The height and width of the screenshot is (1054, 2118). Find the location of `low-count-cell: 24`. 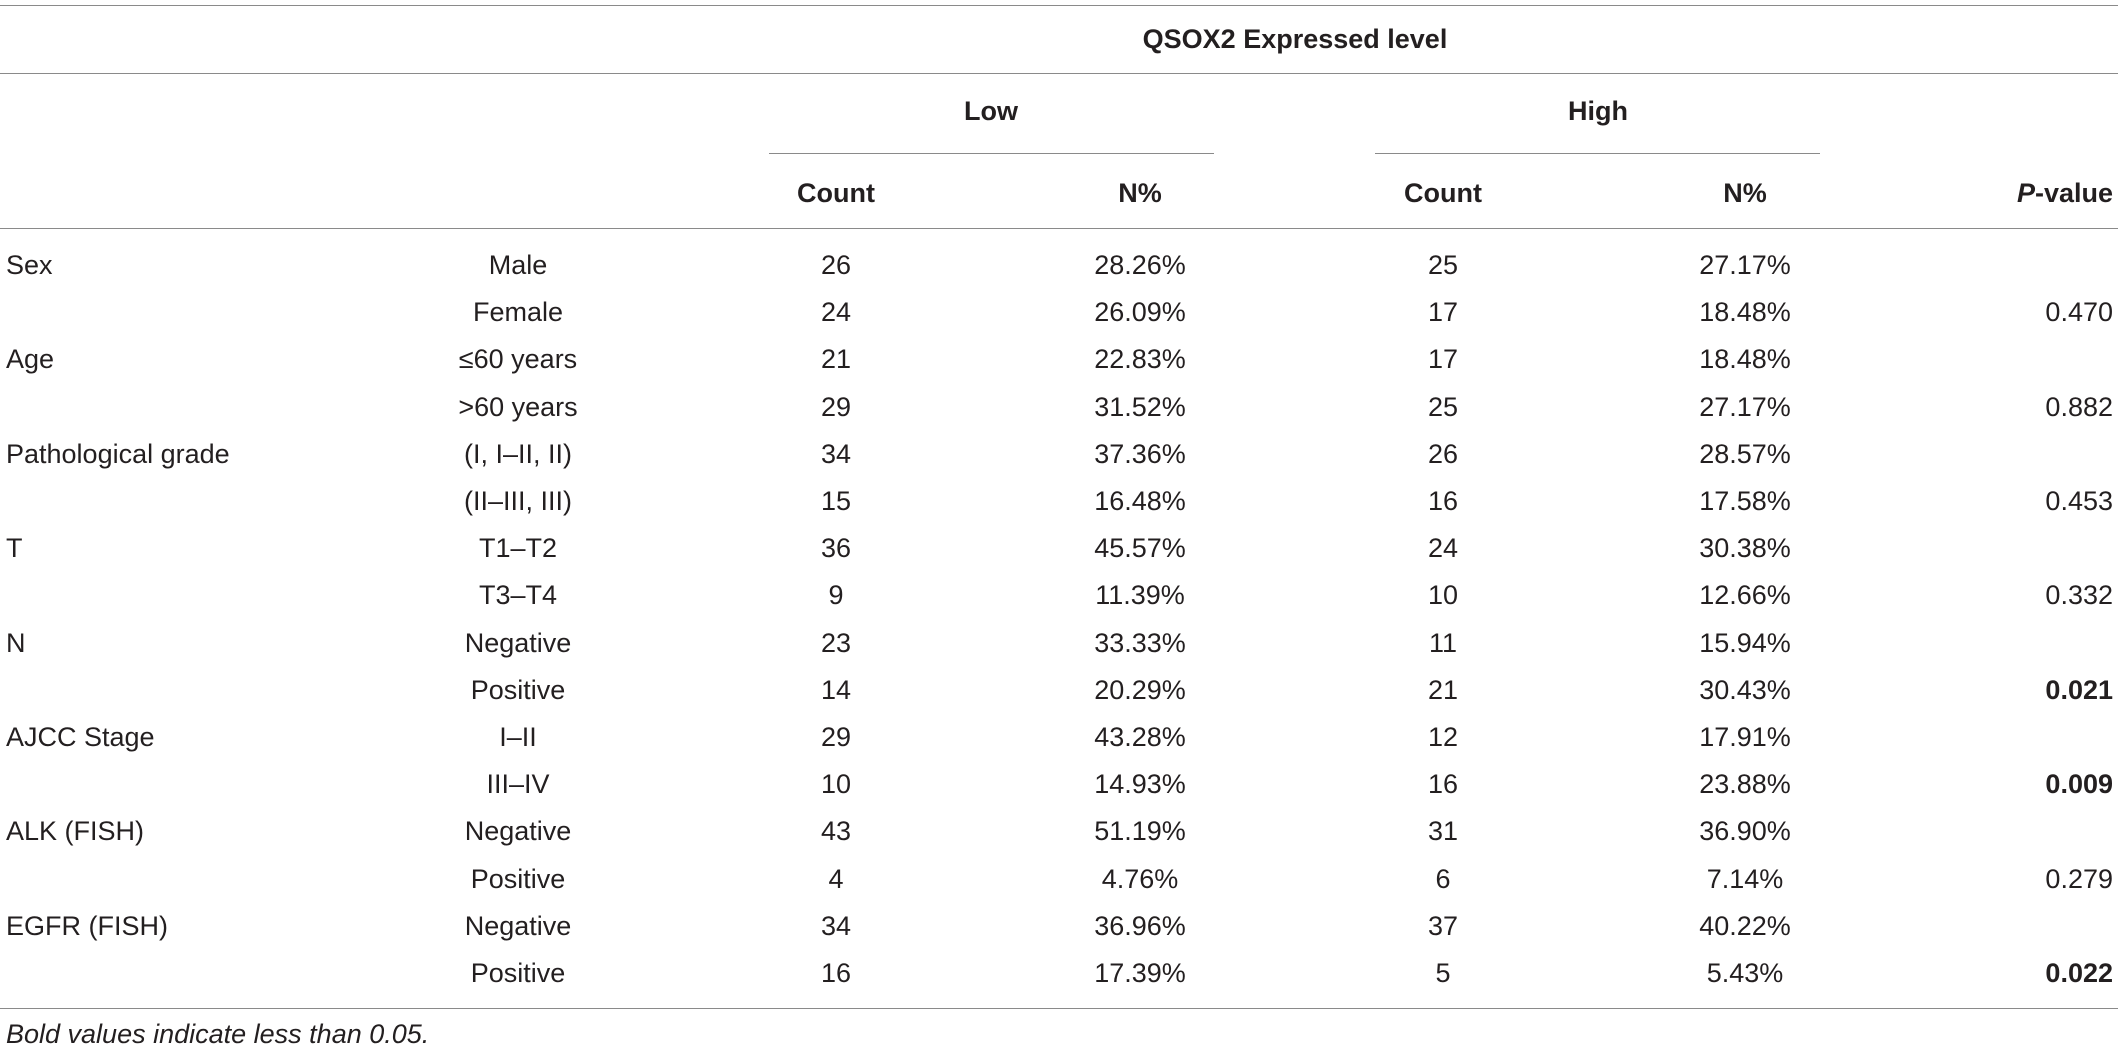

low-count-cell: 24 is located at coordinates (836, 312).